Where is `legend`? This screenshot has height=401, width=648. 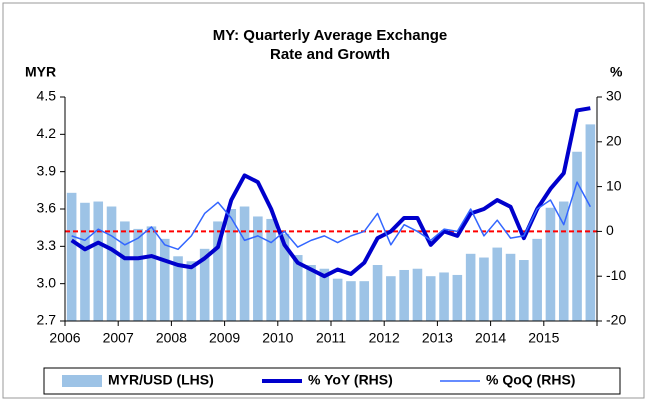
legend is located at coordinates (332, 381).